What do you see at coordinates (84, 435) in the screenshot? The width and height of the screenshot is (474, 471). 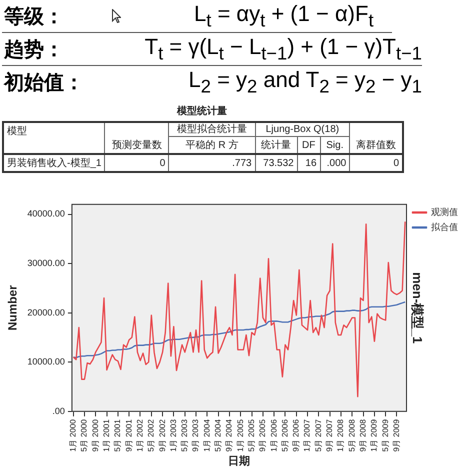 I see `x-tick-label: 5月 2000` at bounding box center [84, 435].